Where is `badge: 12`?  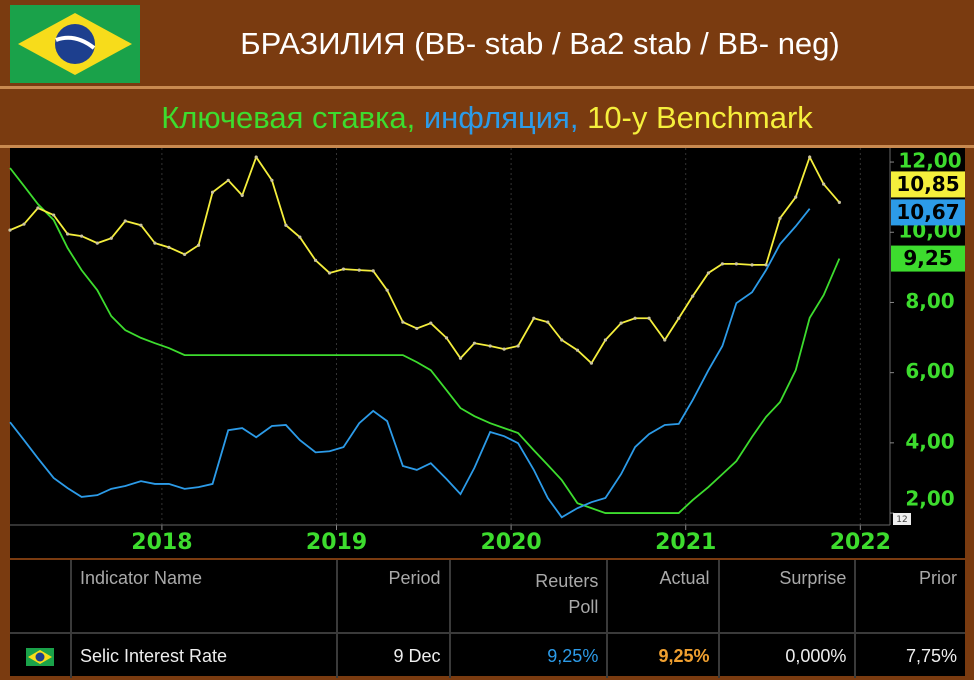 badge: 12 is located at coordinates (901, 520).